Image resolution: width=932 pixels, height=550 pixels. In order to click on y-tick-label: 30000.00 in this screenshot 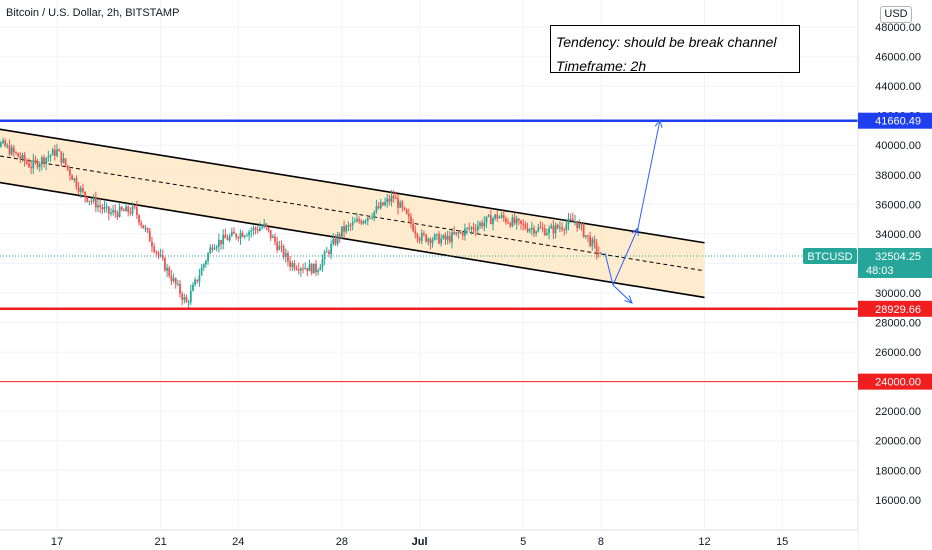, I will do `click(898, 294)`.